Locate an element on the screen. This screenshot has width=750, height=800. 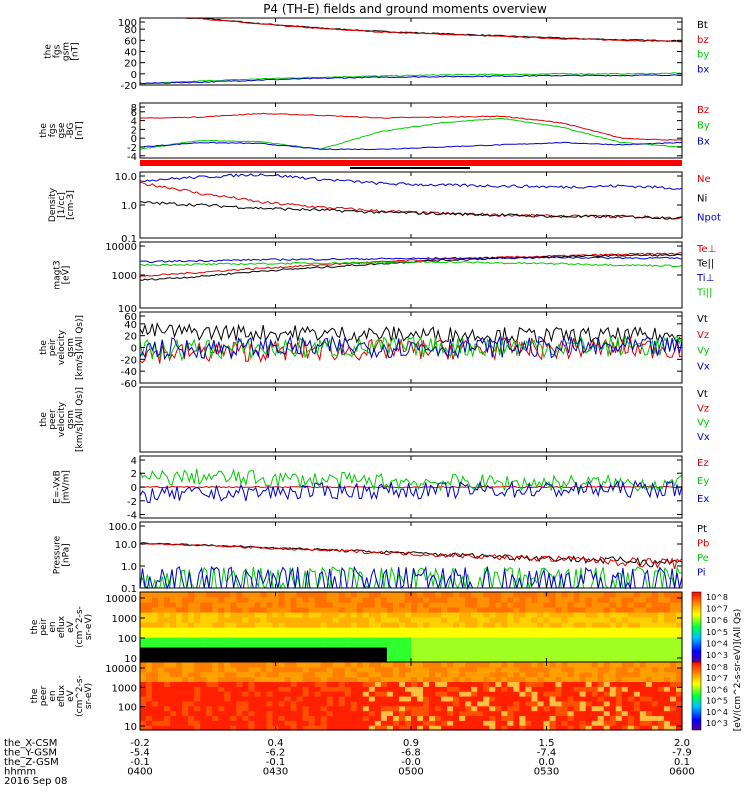
colorbar-tick-label: 10^8 is located at coordinates (717, 597).